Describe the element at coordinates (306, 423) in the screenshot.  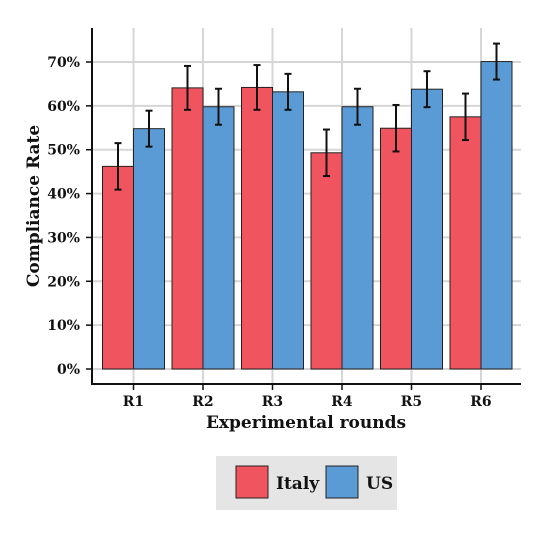
I see `x-axis-title: Experimental rounds` at that location.